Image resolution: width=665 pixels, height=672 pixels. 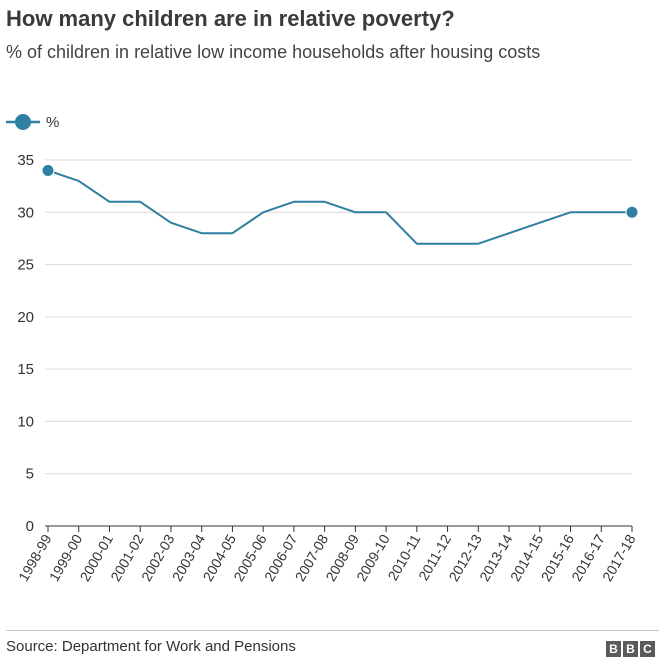 What do you see at coordinates (30, 526) in the screenshot?
I see `y-tick-label: 0` at bounding box center [30, 526].